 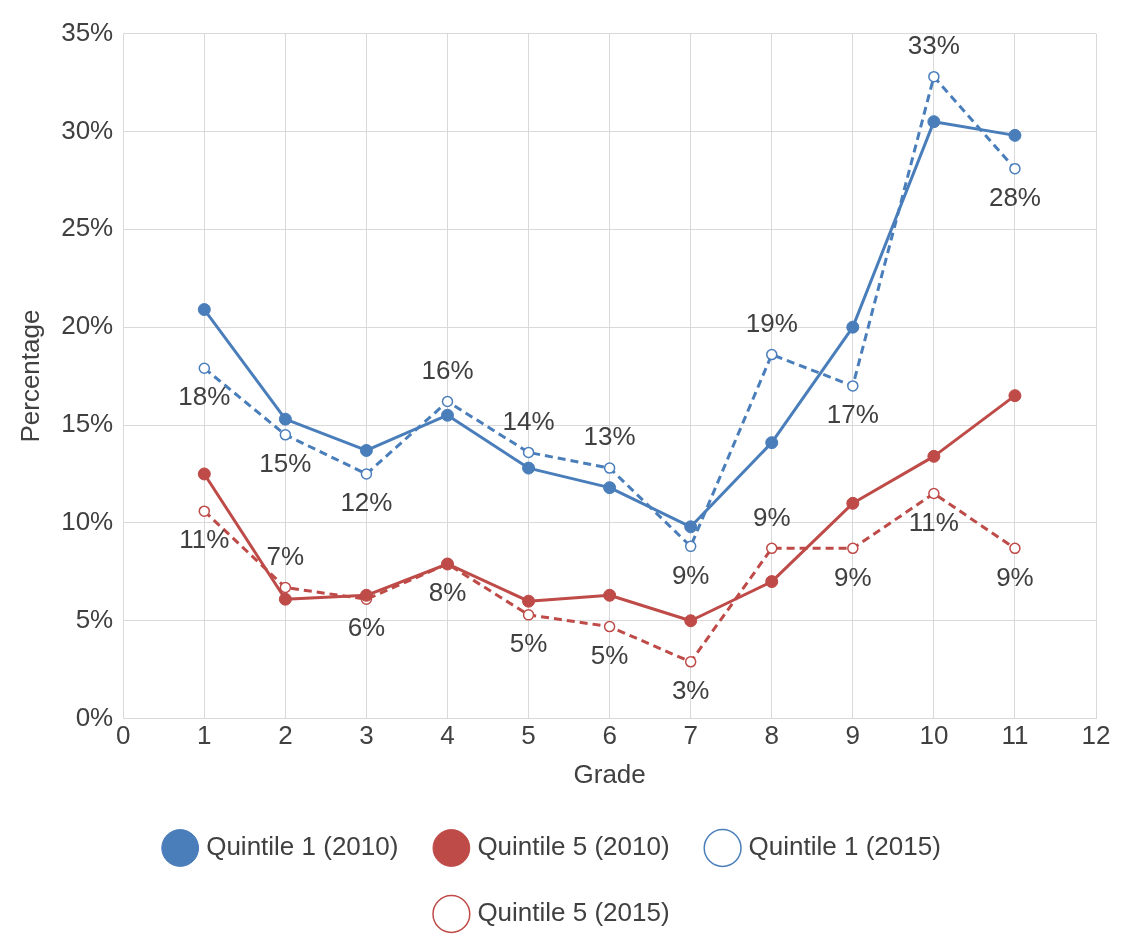 What do you see at coordinates (933, 44) in the screenshot?
I see `data-label: 33%` at bounding box center [933, 44].